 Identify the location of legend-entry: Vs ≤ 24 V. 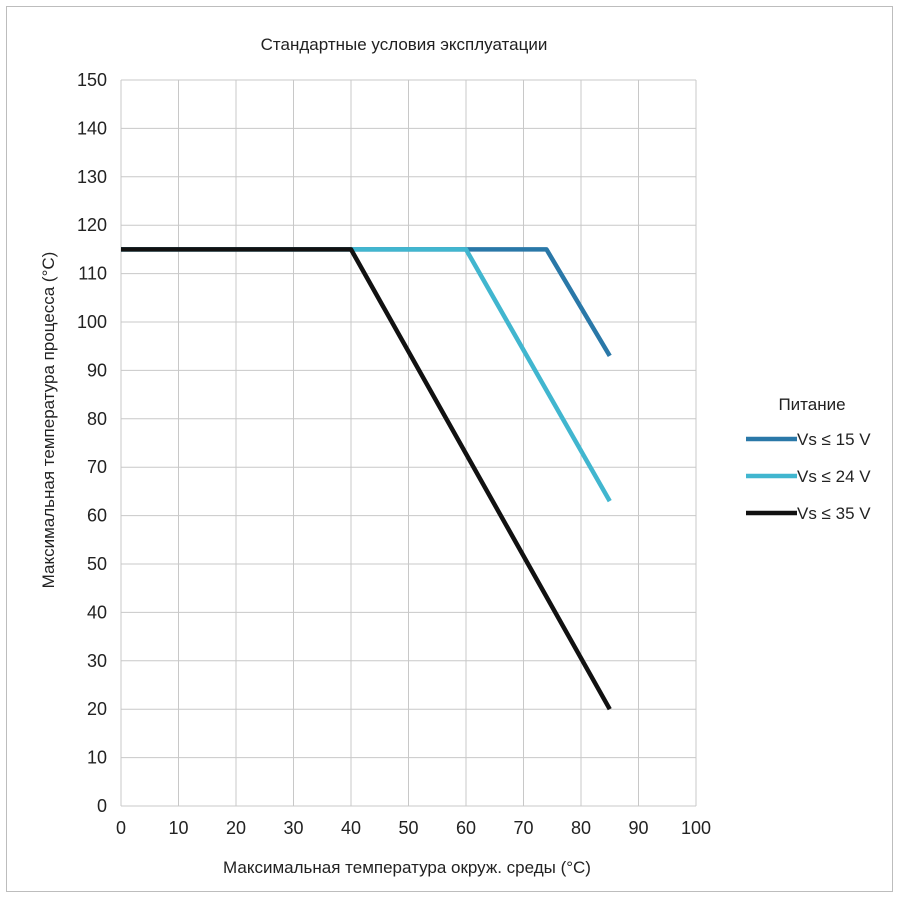
(834, 476).